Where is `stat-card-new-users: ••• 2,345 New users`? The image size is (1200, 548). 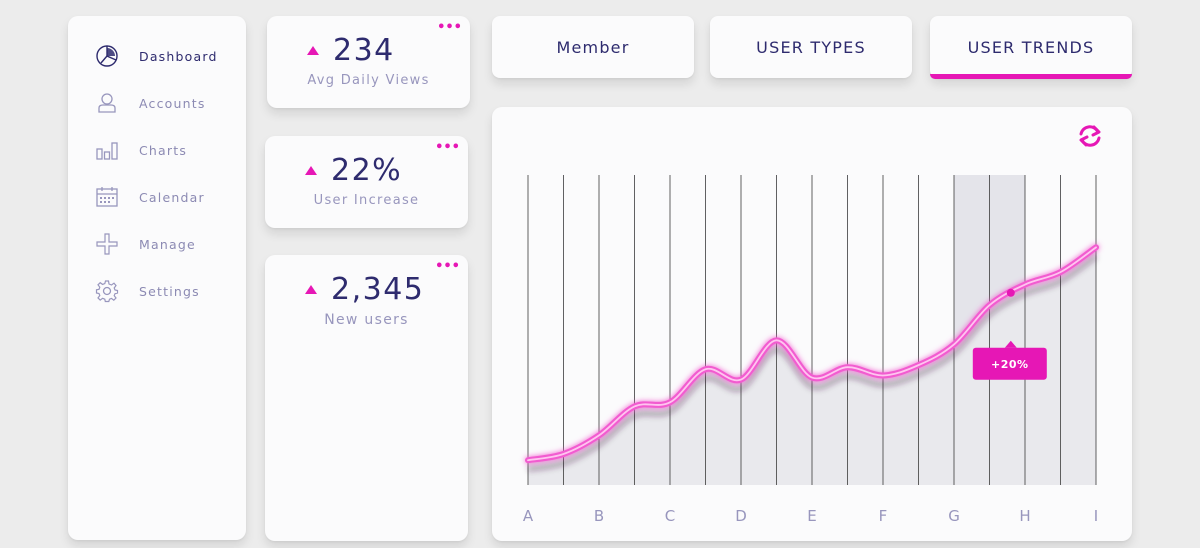 stat-card-new-users: ••• 2,345 New users is located at coordinates (366, 398).